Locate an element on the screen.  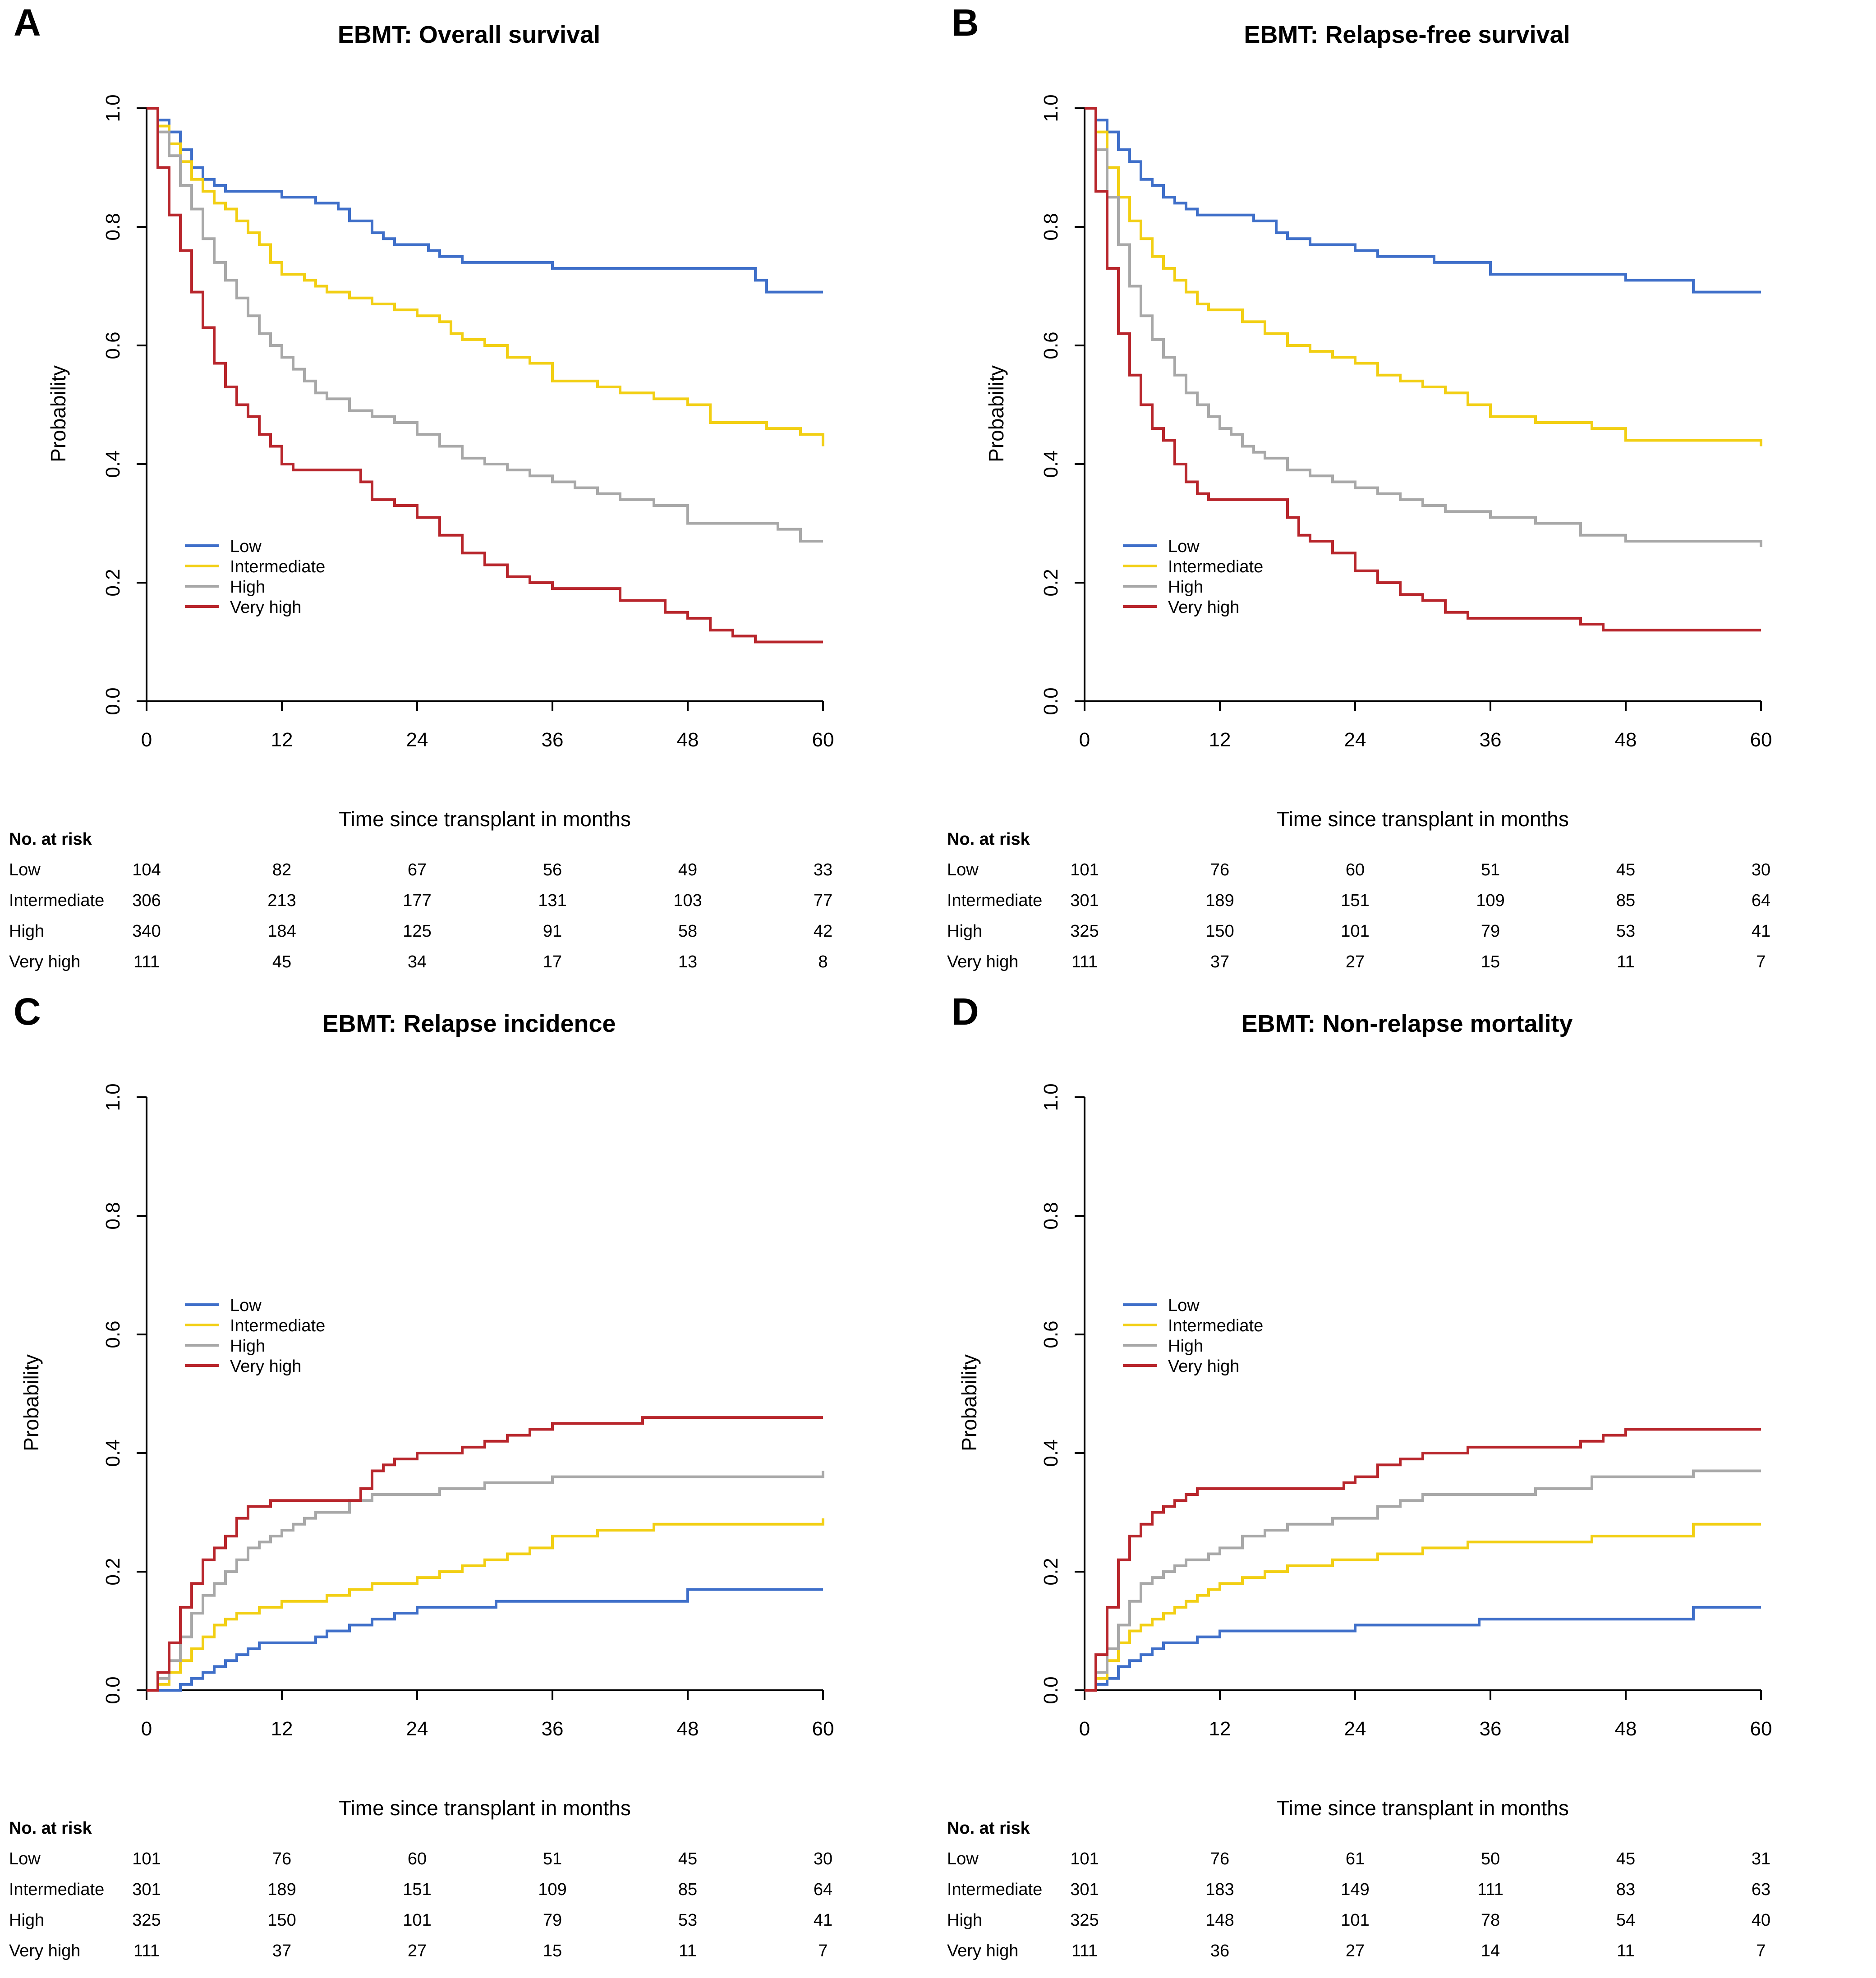
risk-cell: 183 is located at coordinates (1219, 1890).